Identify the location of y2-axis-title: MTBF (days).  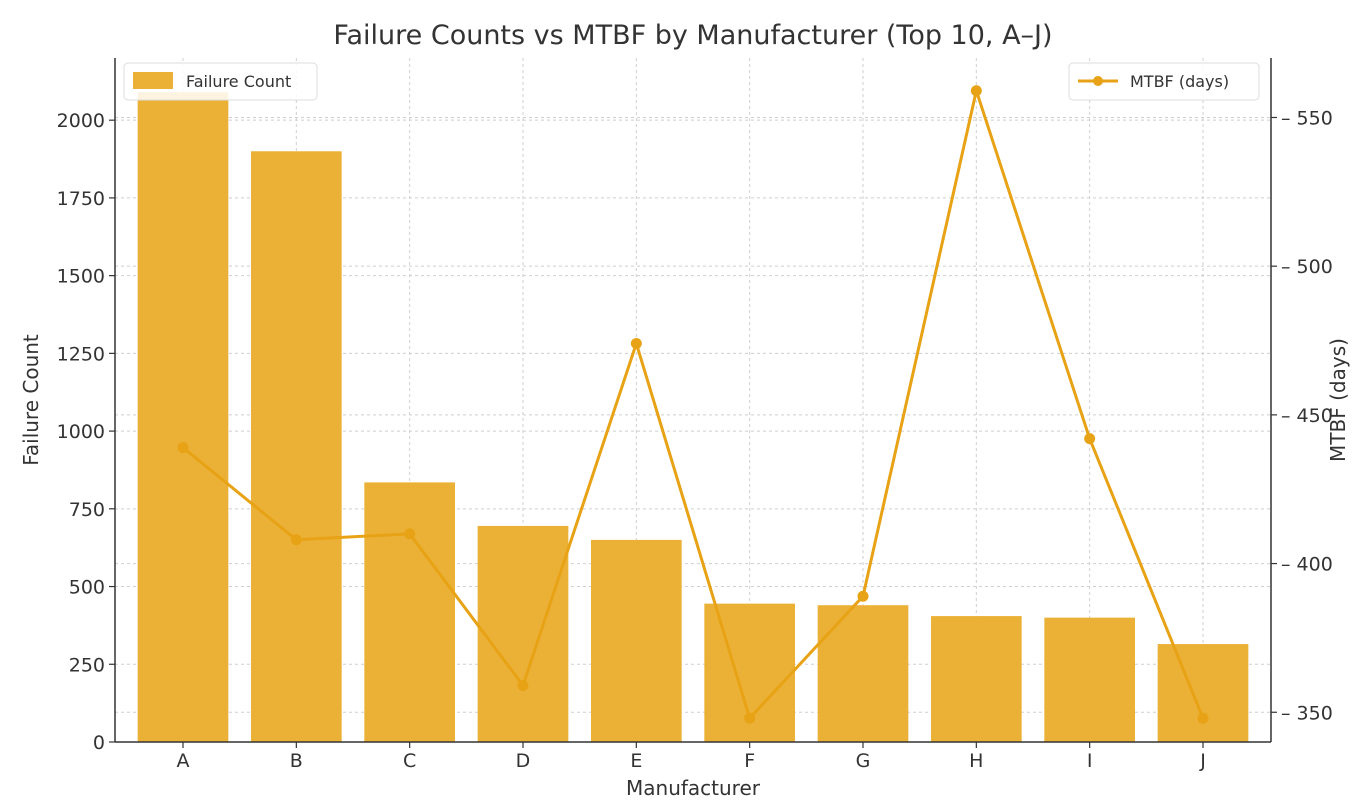
(1338, 400).